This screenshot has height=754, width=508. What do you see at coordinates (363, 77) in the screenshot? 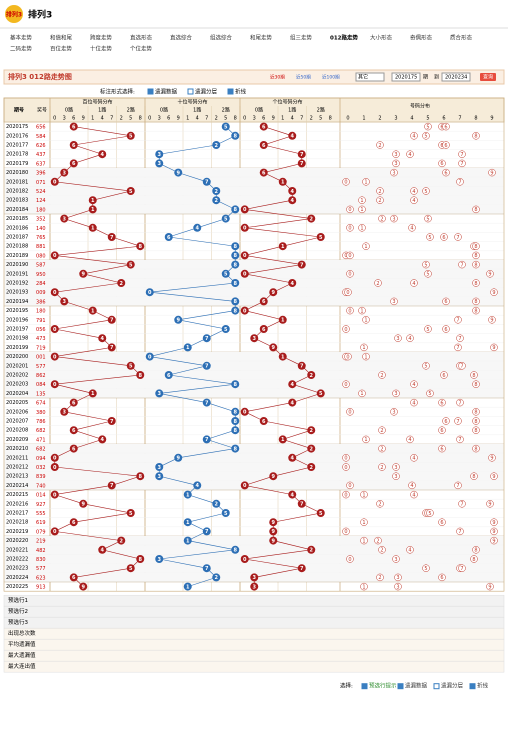
I see `select-text: 其它` at bounding box center [363, 77].